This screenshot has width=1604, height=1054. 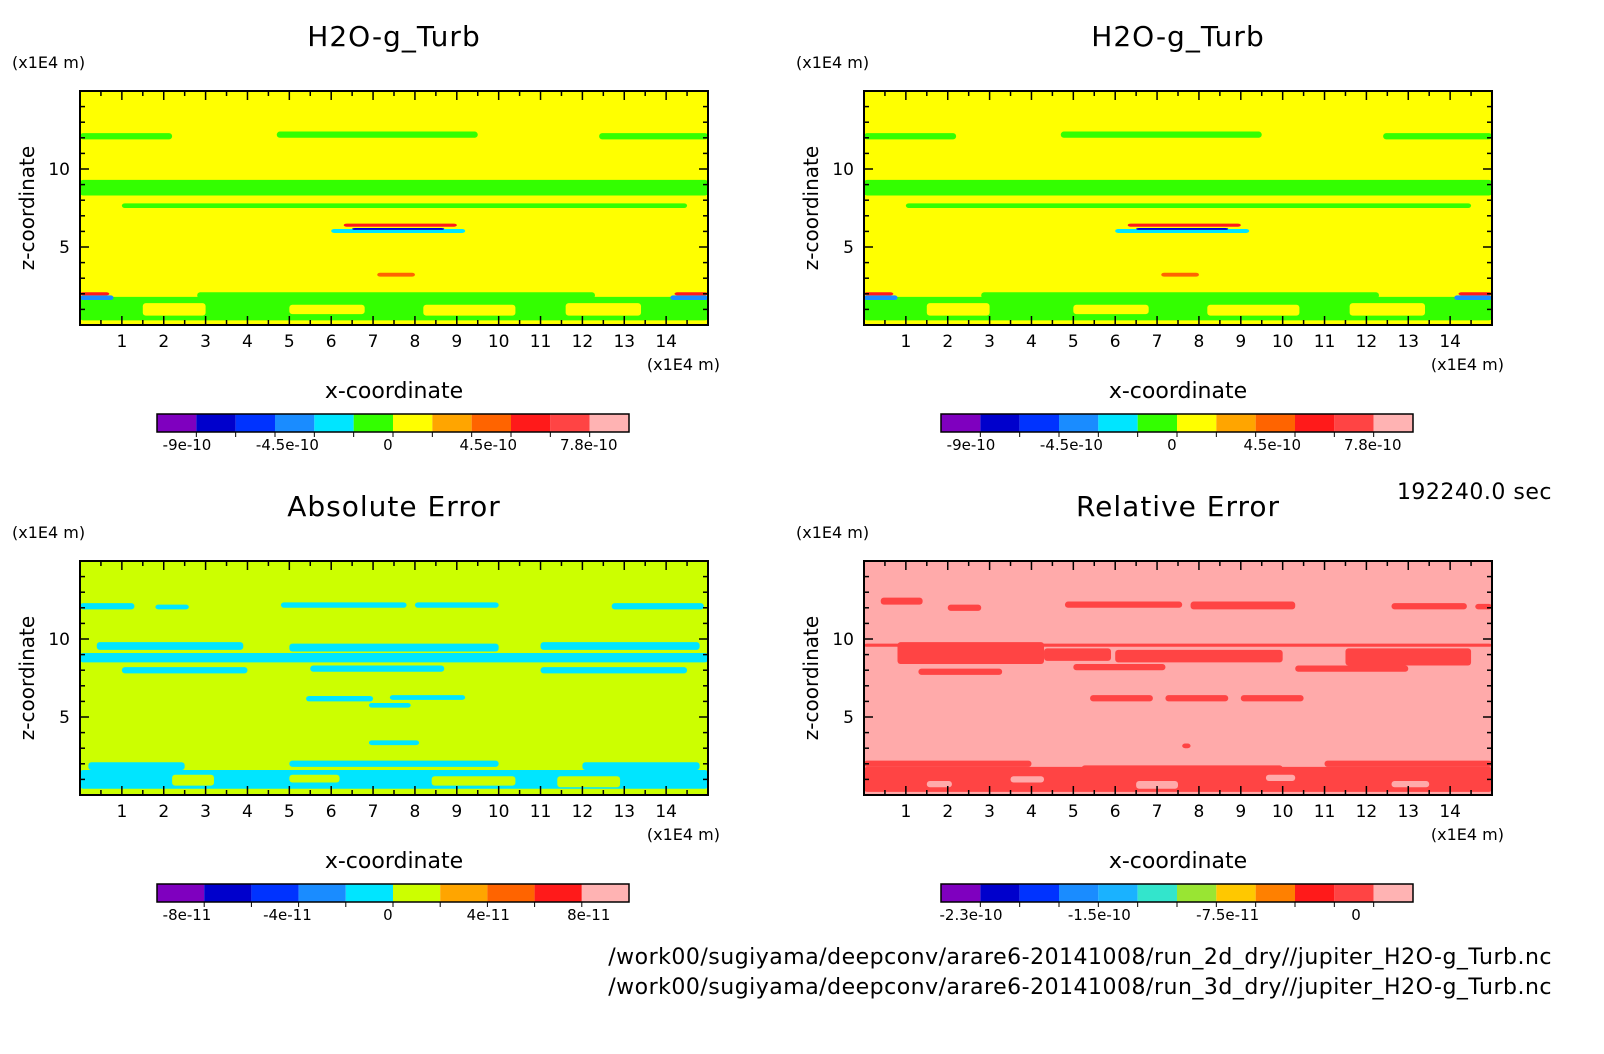 What do you see at coordinates (832, 532) in the screenshot?
I see `y-unit-label: (x1E4 m)` at bounding box center [832, 532].